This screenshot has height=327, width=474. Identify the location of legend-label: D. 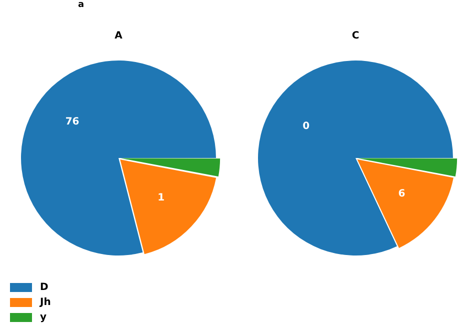
(44, 287).